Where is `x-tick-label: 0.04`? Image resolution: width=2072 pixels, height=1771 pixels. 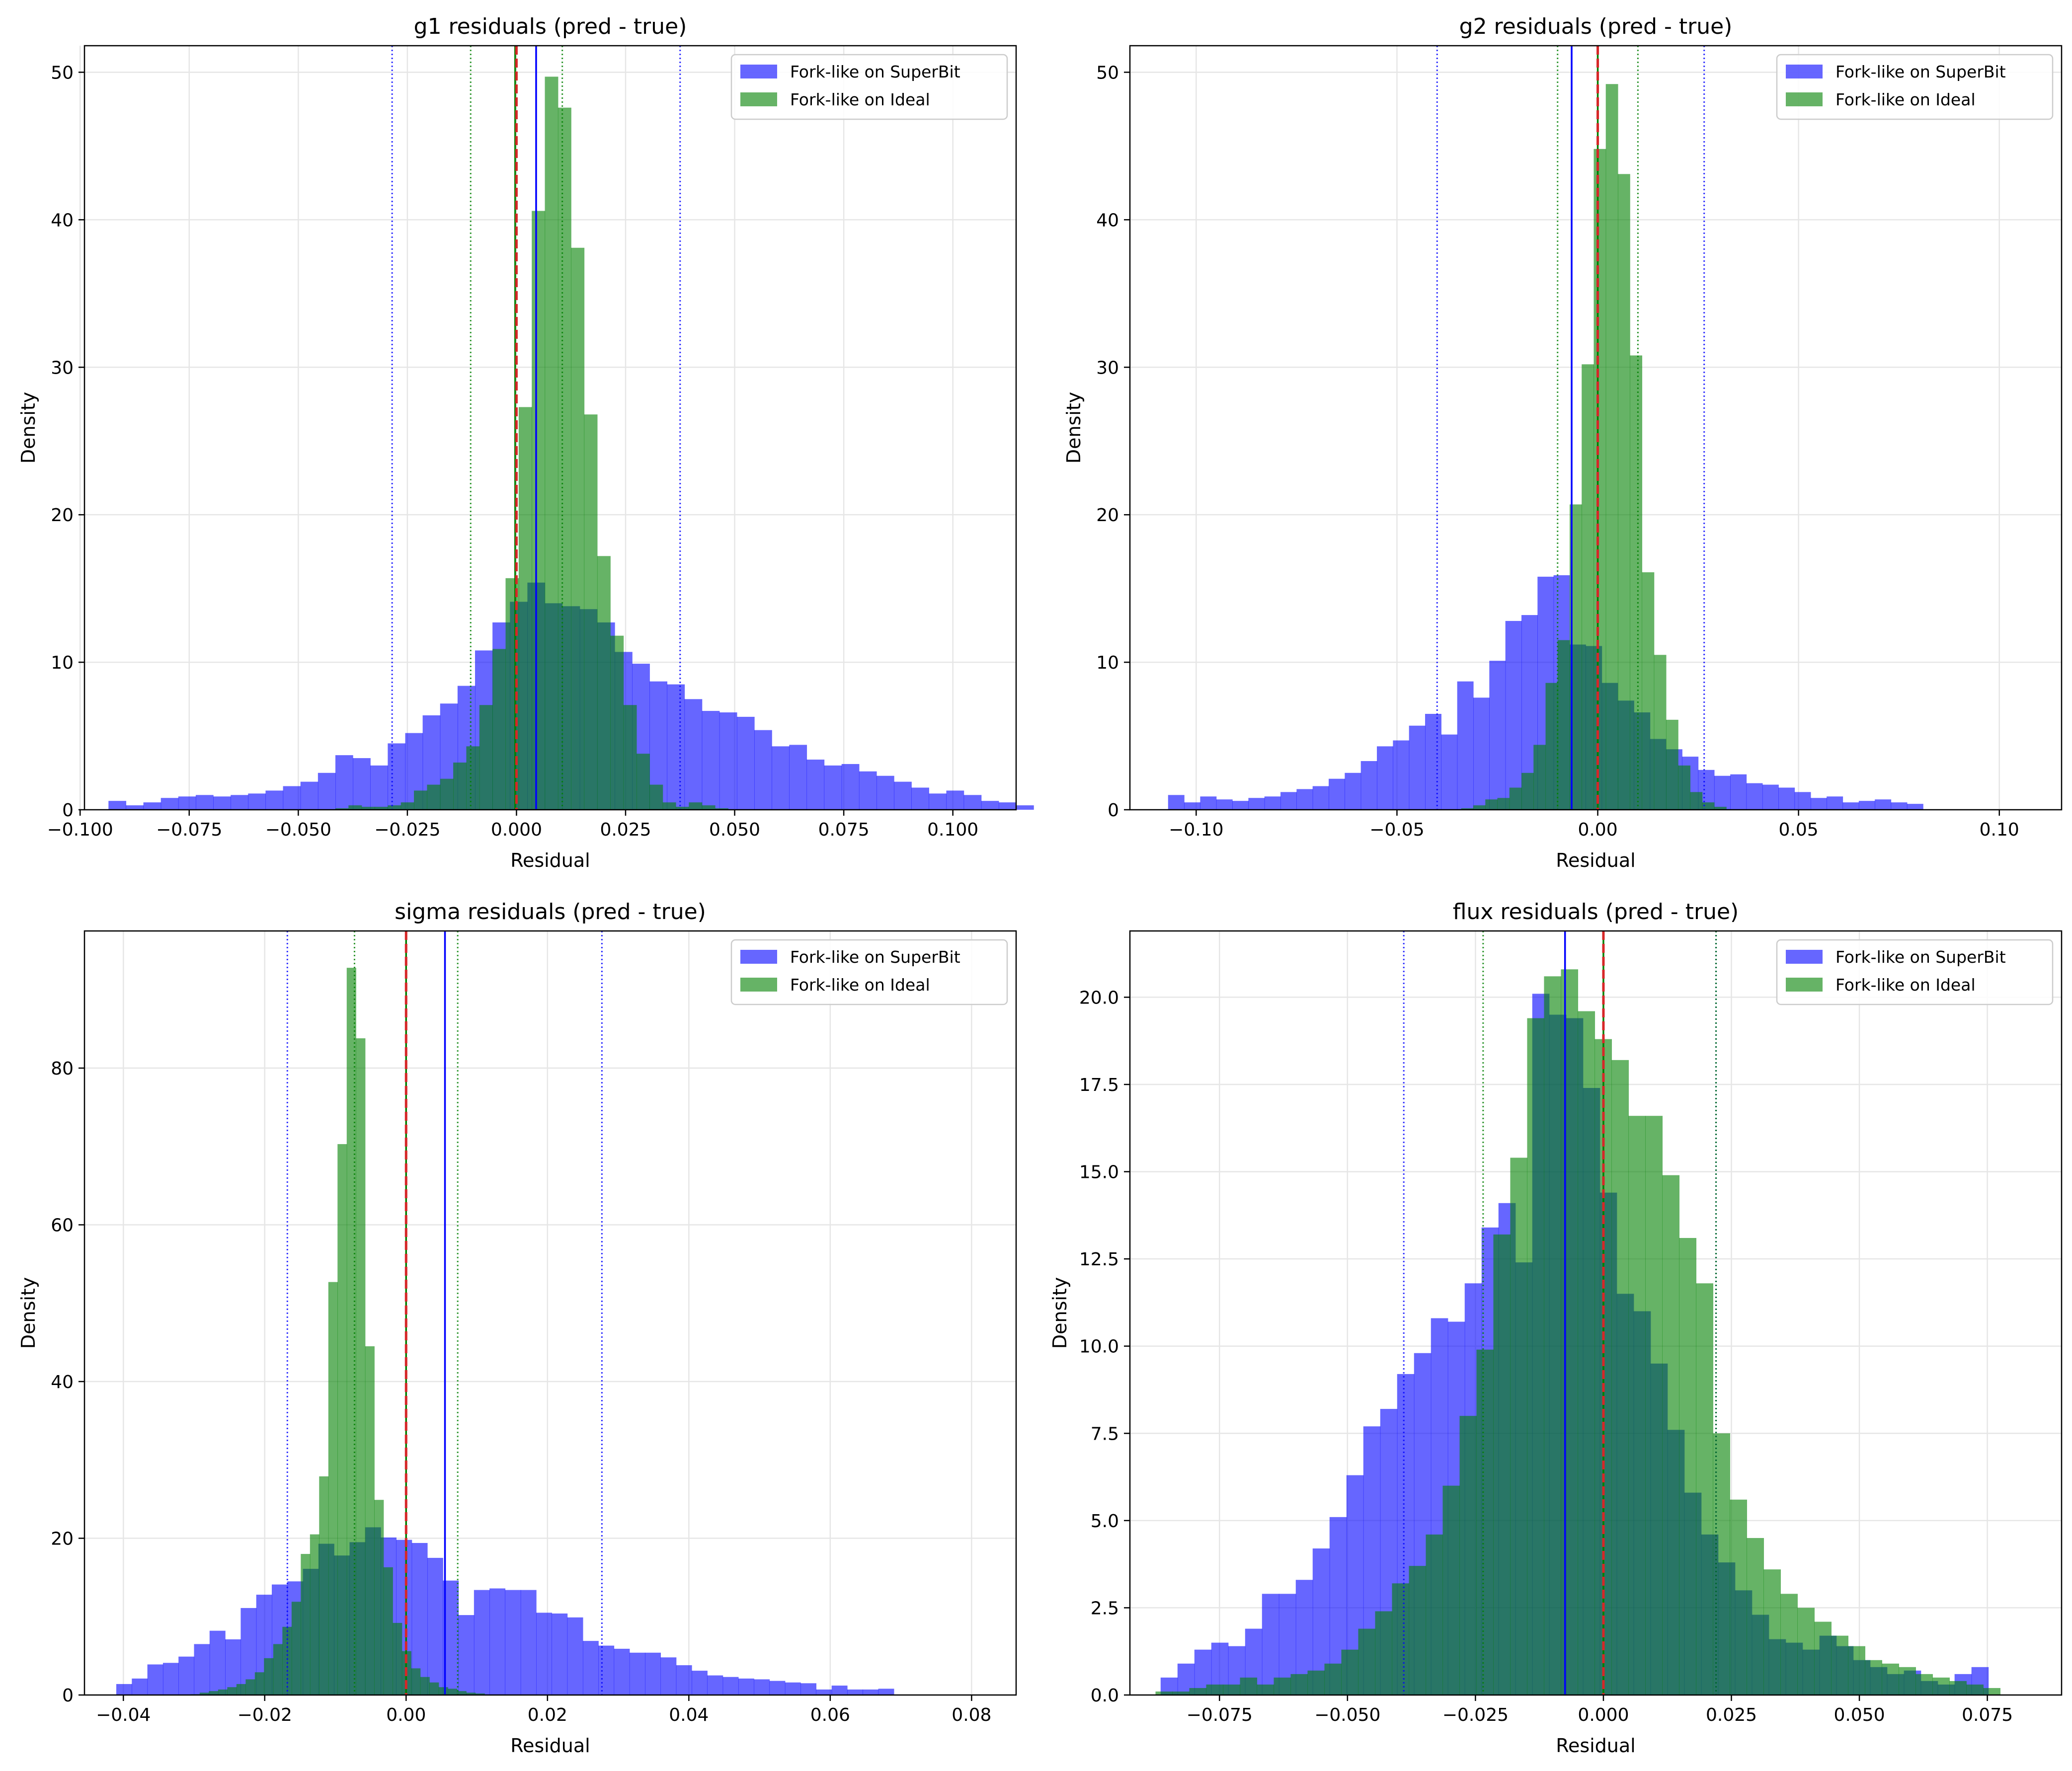
x-tick-label: 0.04 is located at coordinates (689, 1715).